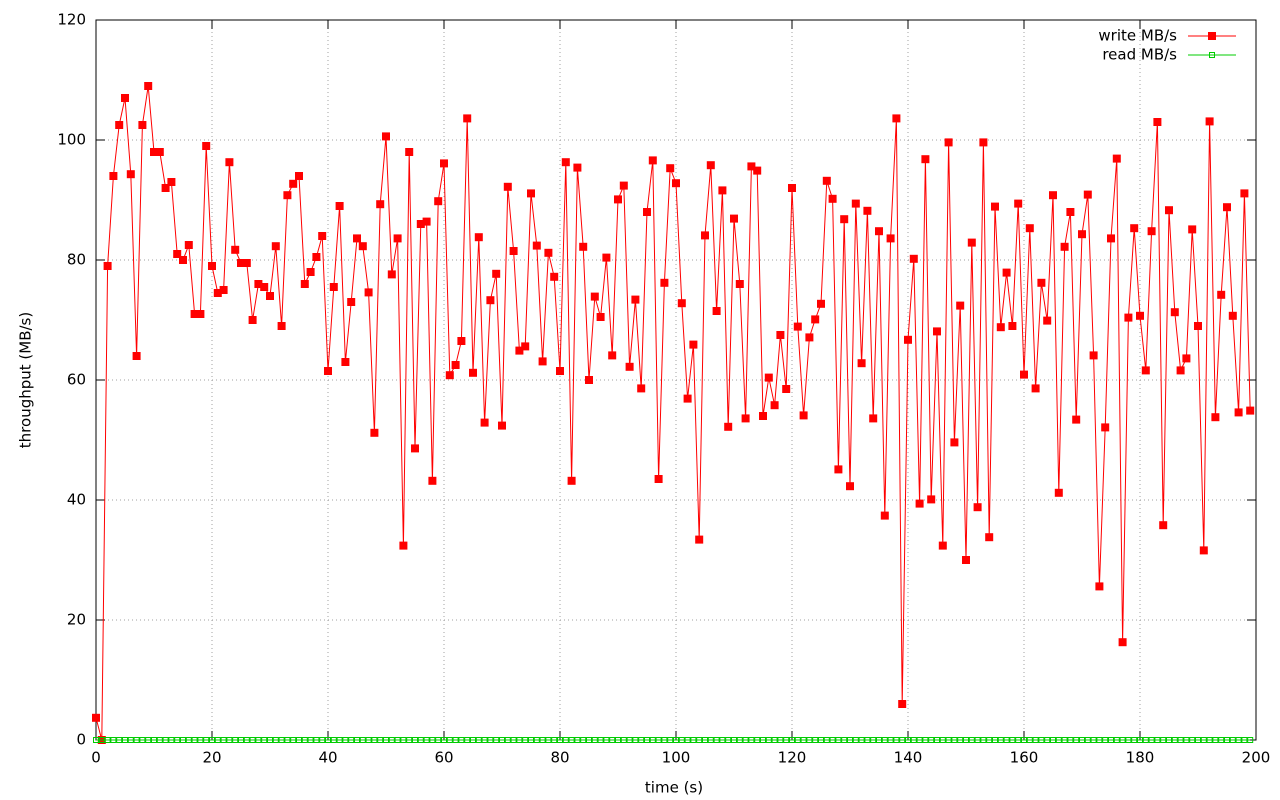 This screenshot has width=1280, height=800. Describe the element at coordinates (327, 758) in the screenshot. I see `x-tick-label: 40` at that location.